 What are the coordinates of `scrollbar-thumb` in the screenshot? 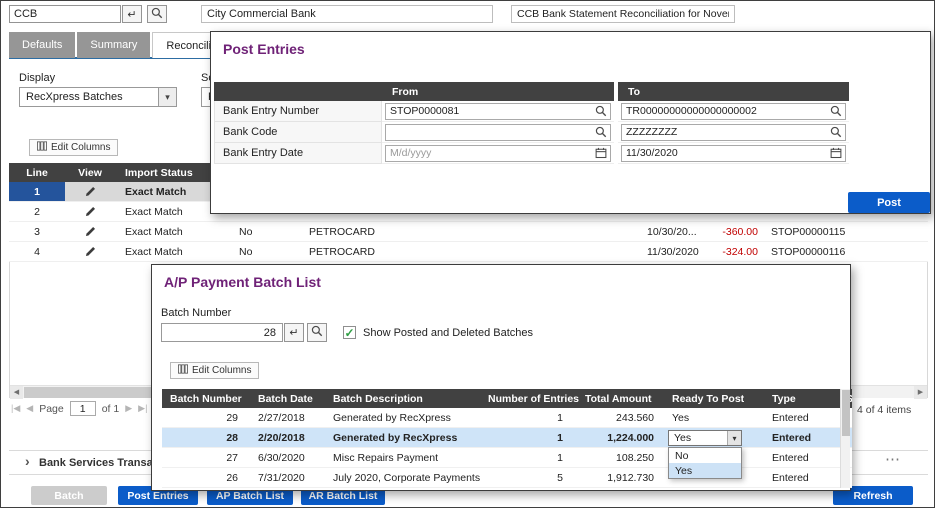 It's located at (846, 413).